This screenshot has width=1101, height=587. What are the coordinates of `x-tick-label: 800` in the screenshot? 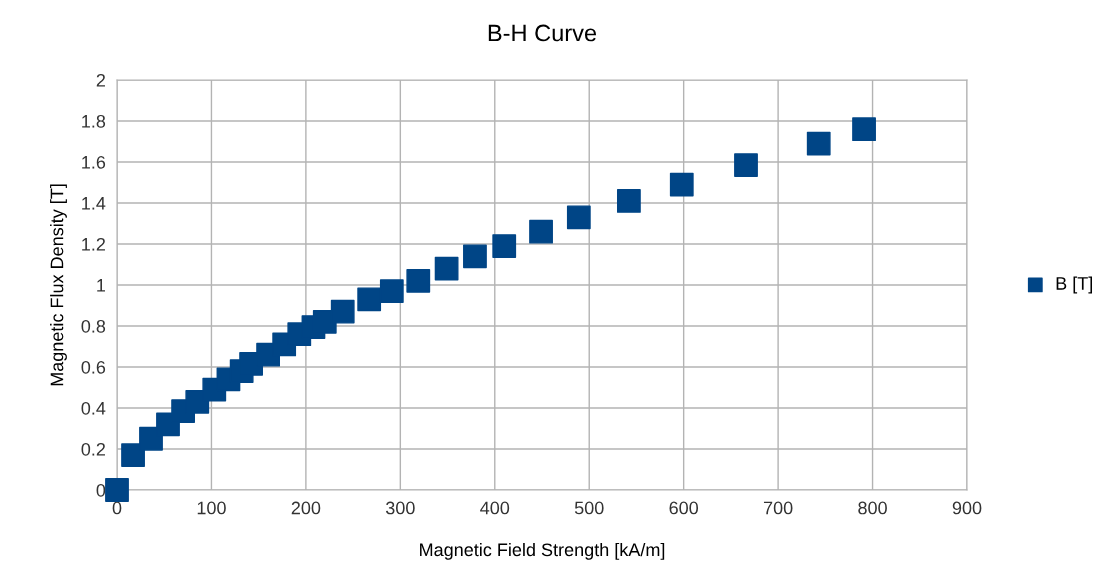 It's located at (872, 508).